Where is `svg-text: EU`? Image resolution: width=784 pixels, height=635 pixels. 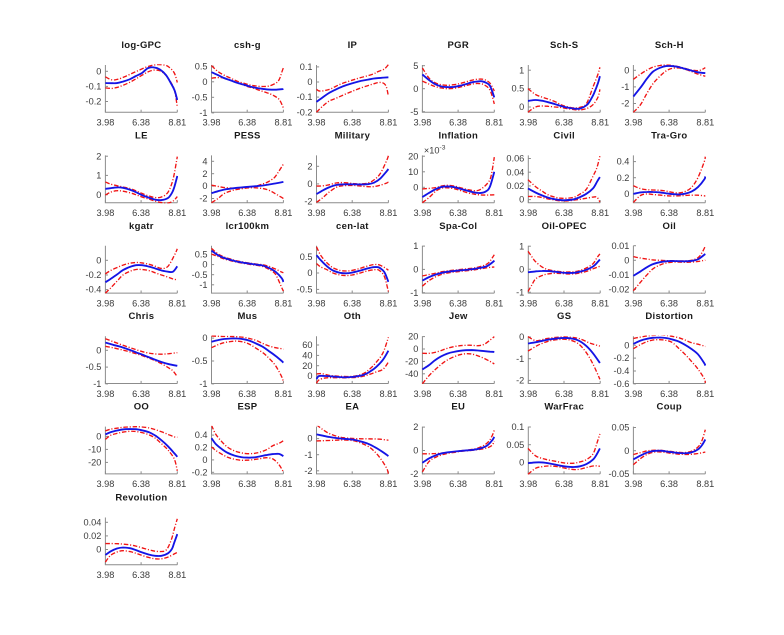
svg-text: EU is located at coordinates (458, 407).